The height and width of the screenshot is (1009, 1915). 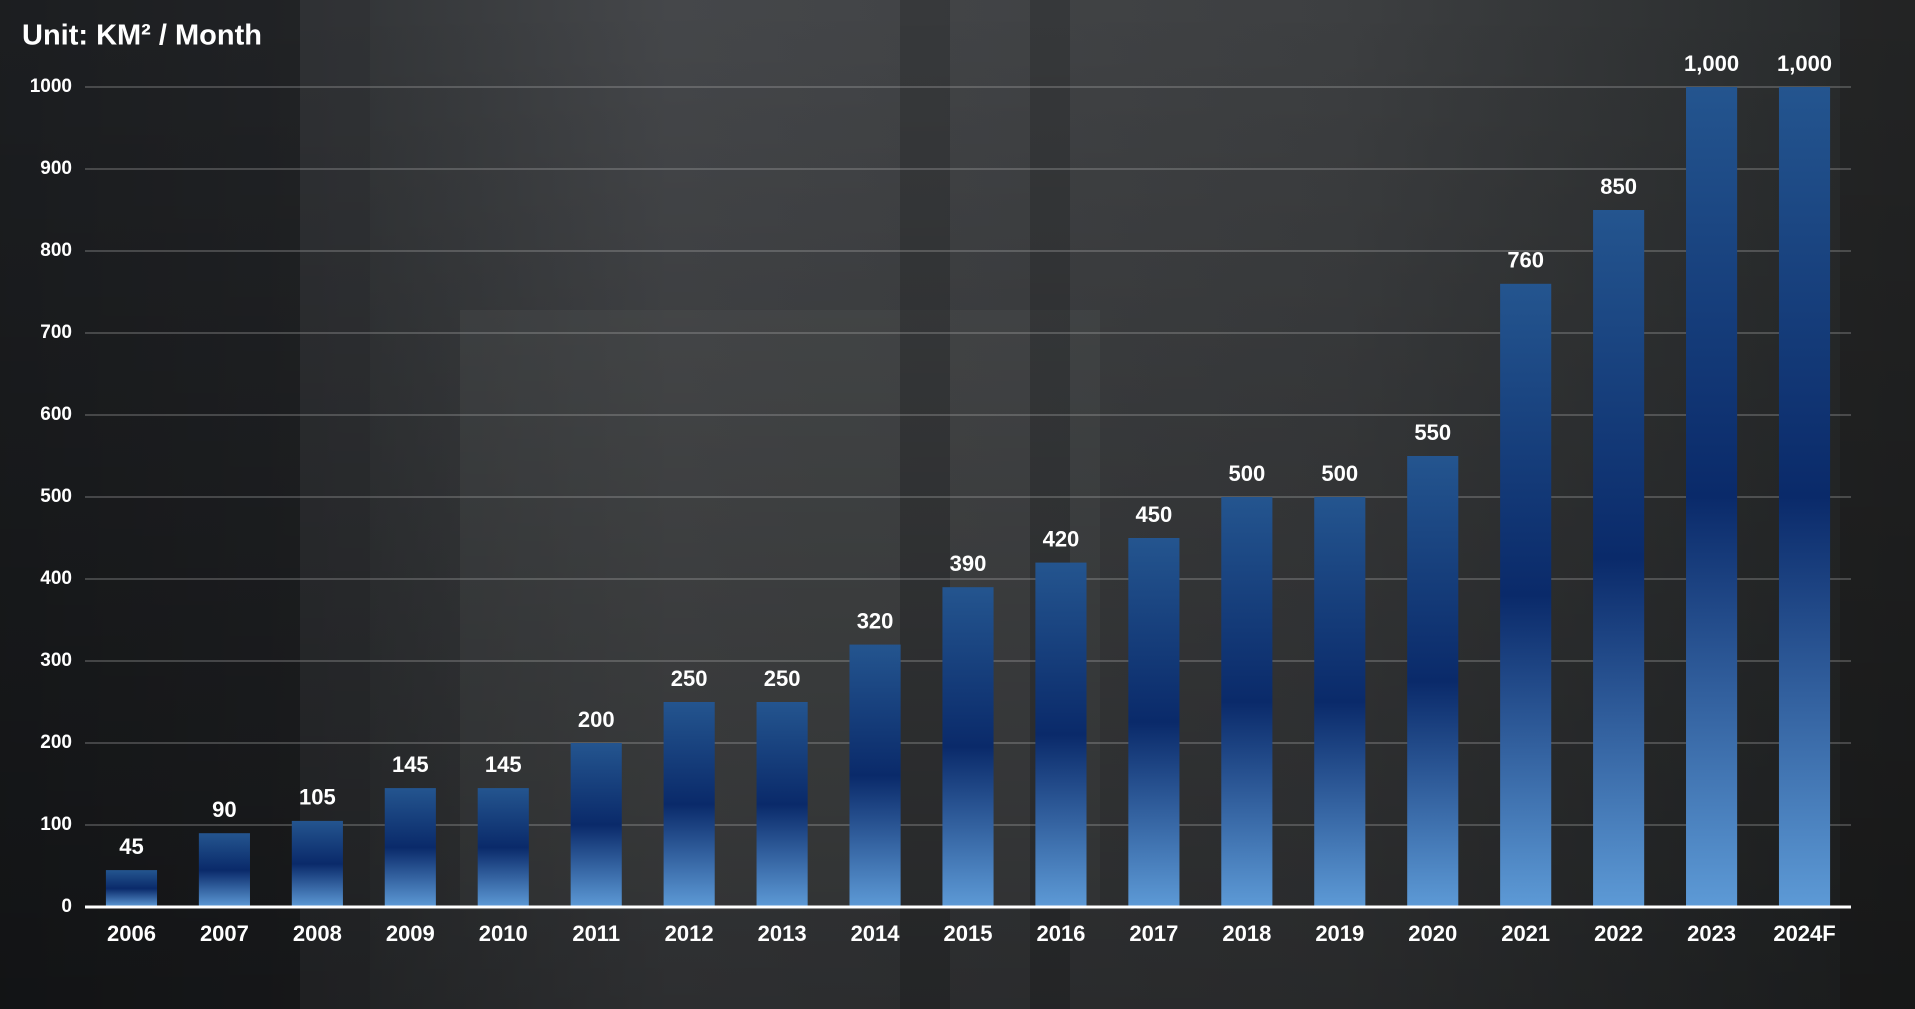 I want to click on y-tick-label: 900, so click(x=56, y=168).